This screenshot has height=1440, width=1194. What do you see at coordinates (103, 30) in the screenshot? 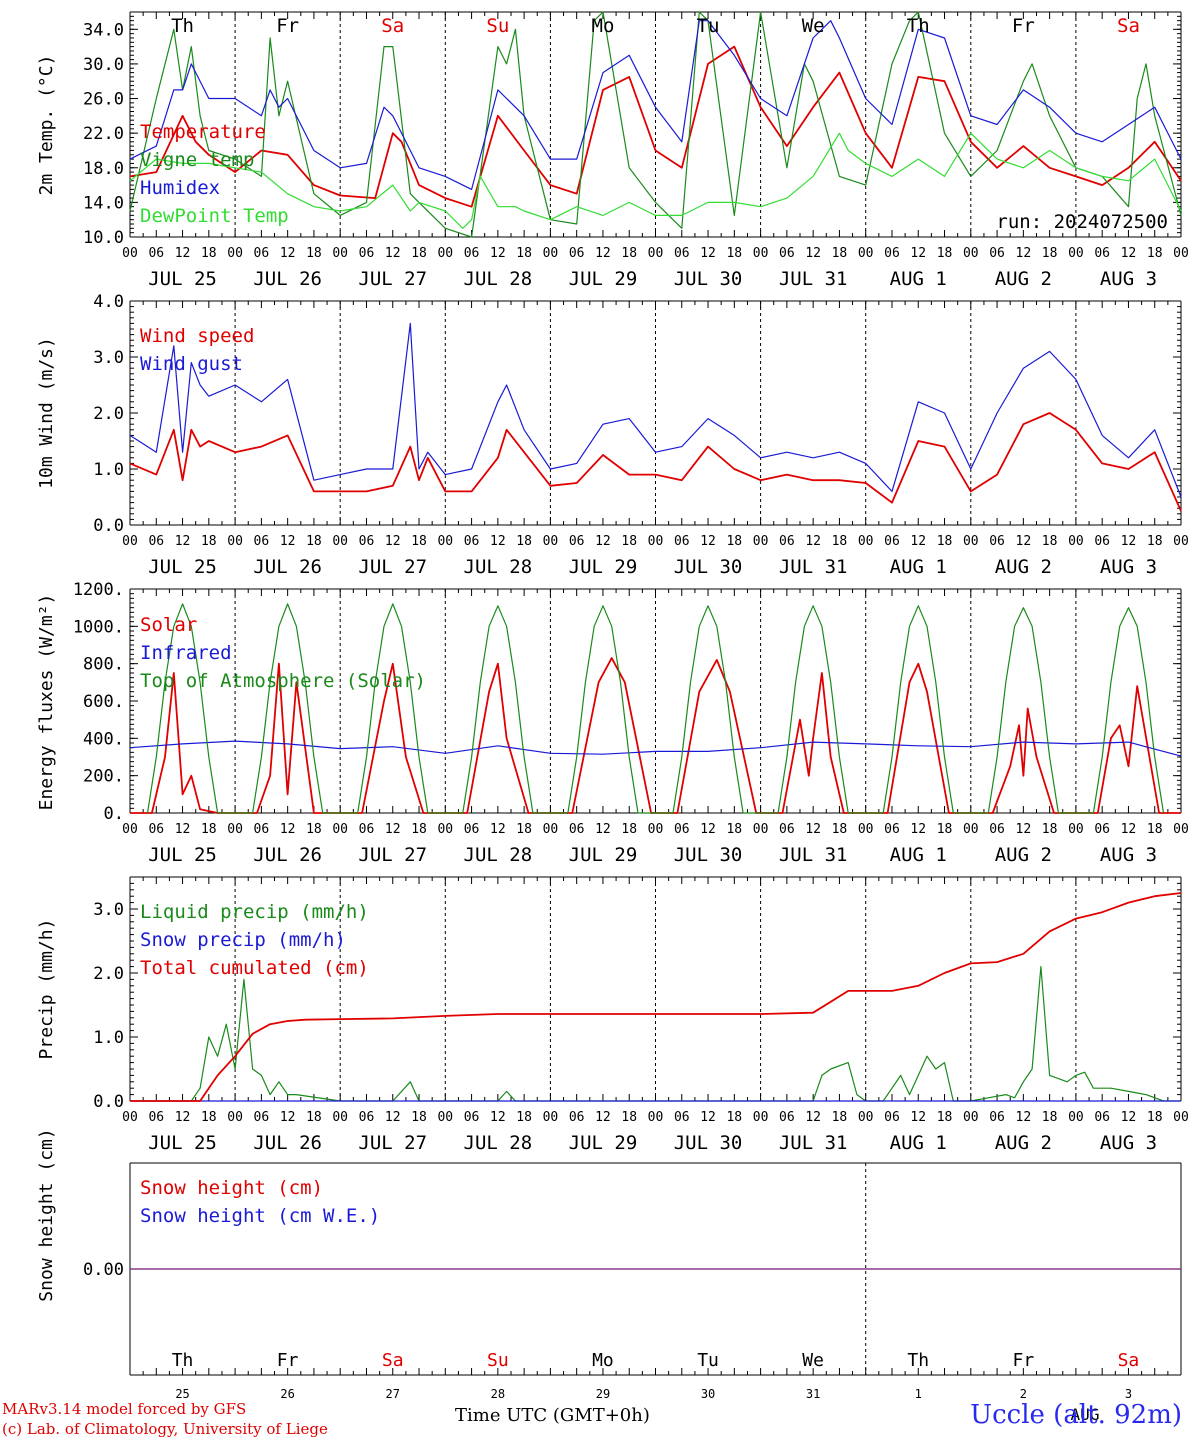
I see `y-tick-label: 34.0` at bounding box center [103, 30].